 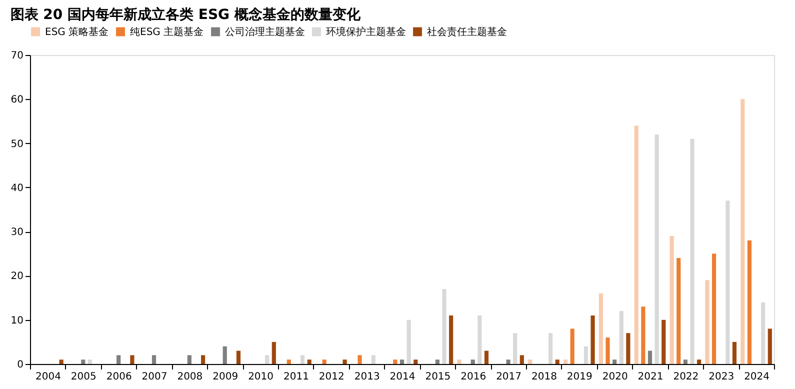 What do you see at coordinates (48, 377) in the screenshot?
I see `x-tick-label: 2004` at bounding box center [48, 377].